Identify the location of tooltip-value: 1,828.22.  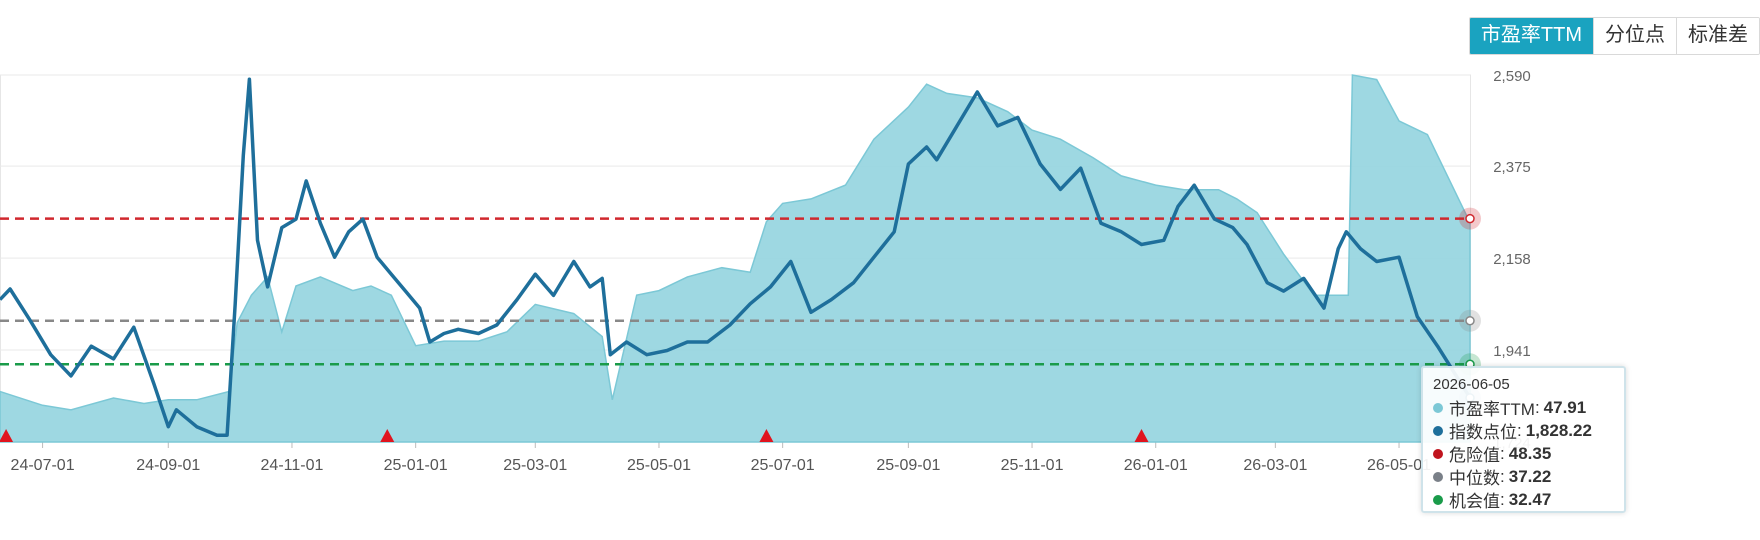
(1558, 430).